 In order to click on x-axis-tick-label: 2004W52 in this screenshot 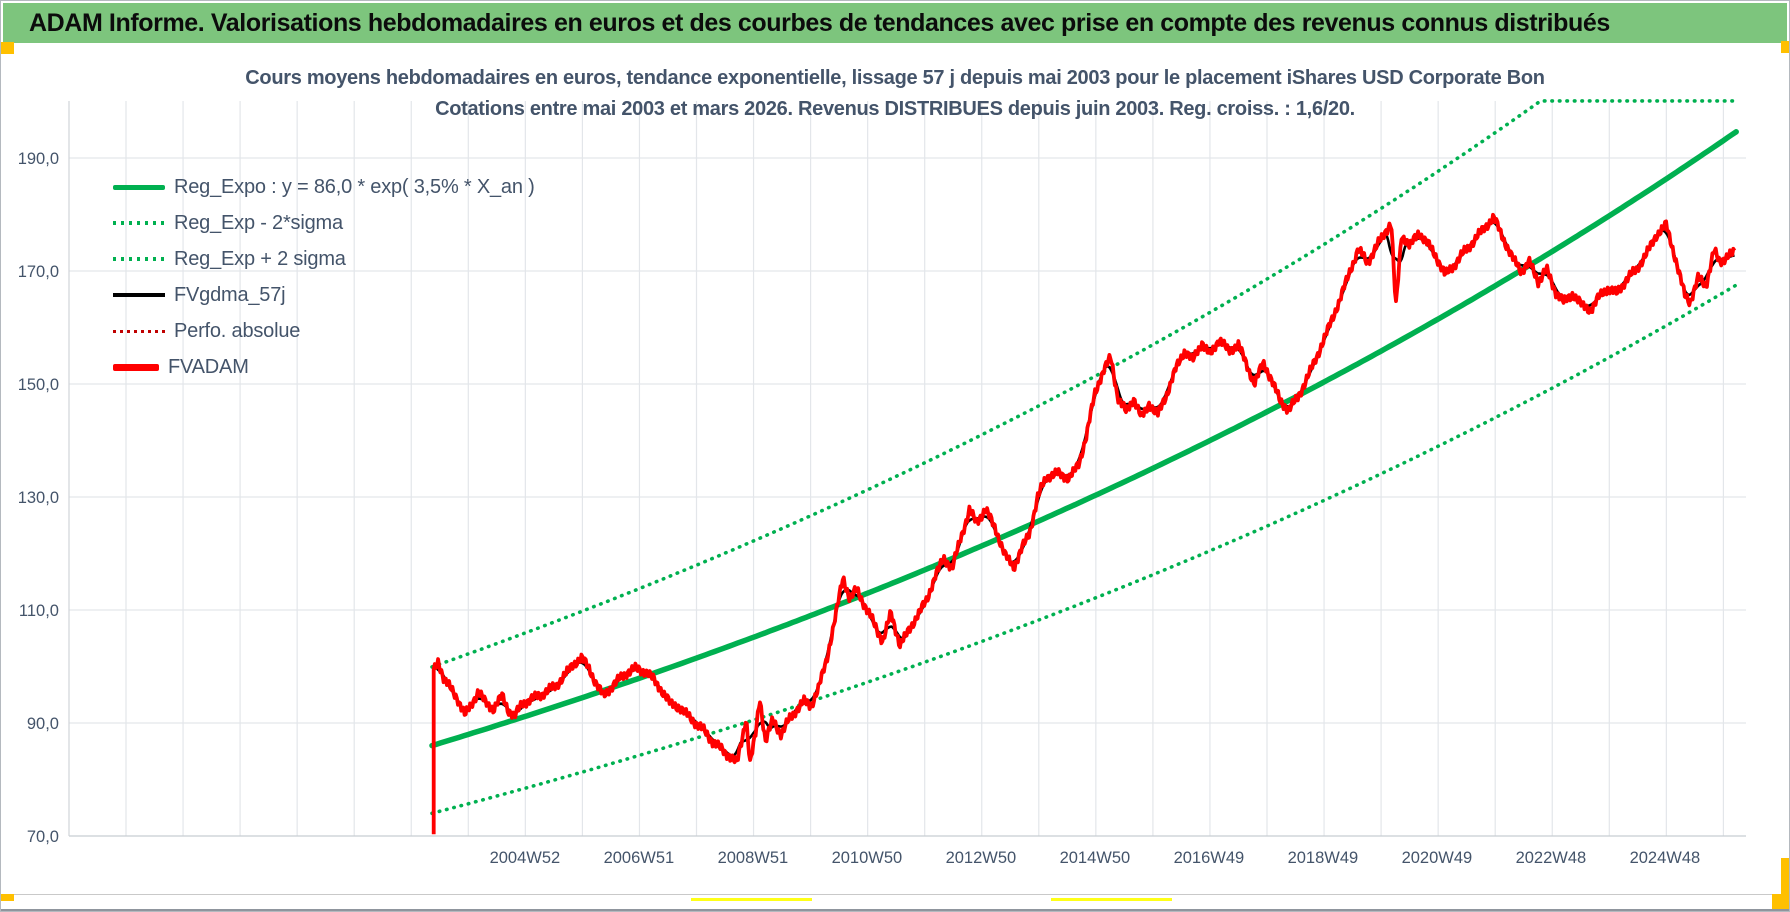, I will do `click(525, 858)`.